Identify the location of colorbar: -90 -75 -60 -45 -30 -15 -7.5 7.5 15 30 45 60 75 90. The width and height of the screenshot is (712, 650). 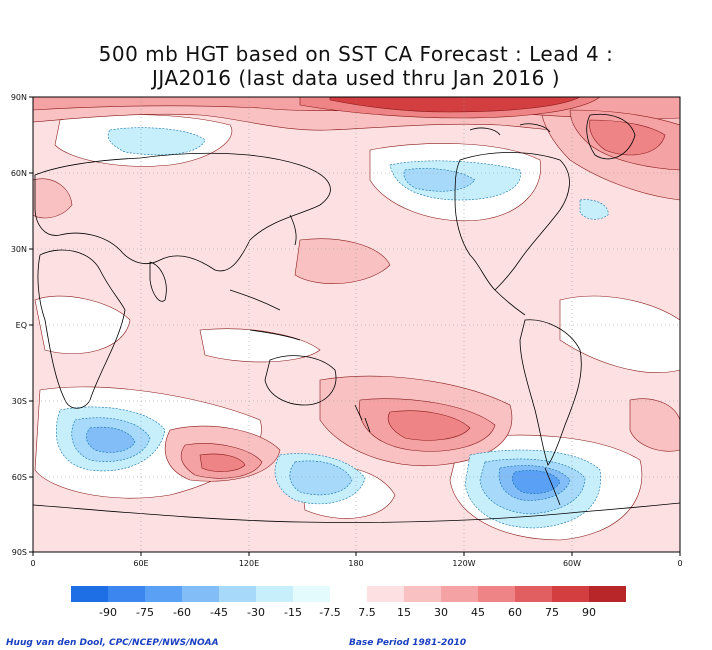
(348, 602).